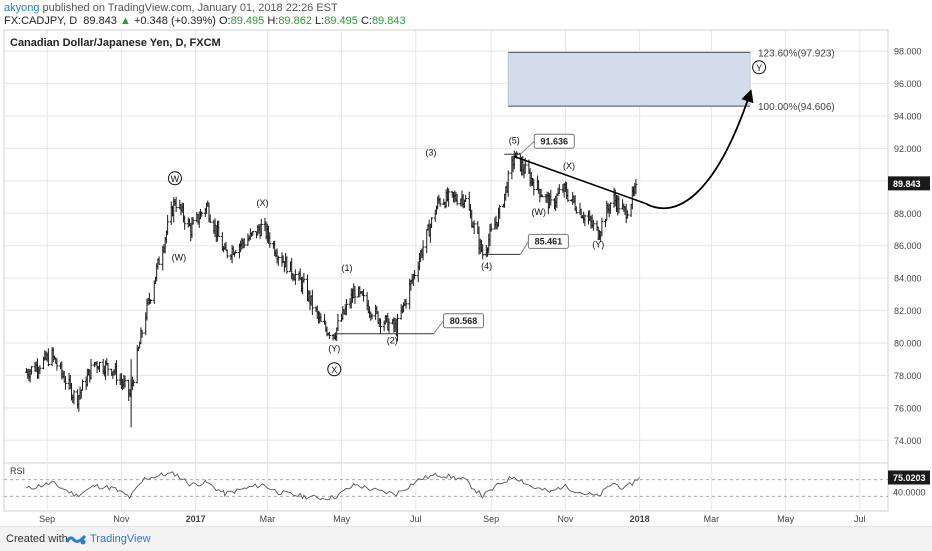 This screenshot has height=551, width=932. Describe the element at coordinates (120, 539) in the screenshot. I see `tradingview-brand: TradingView` at that location.